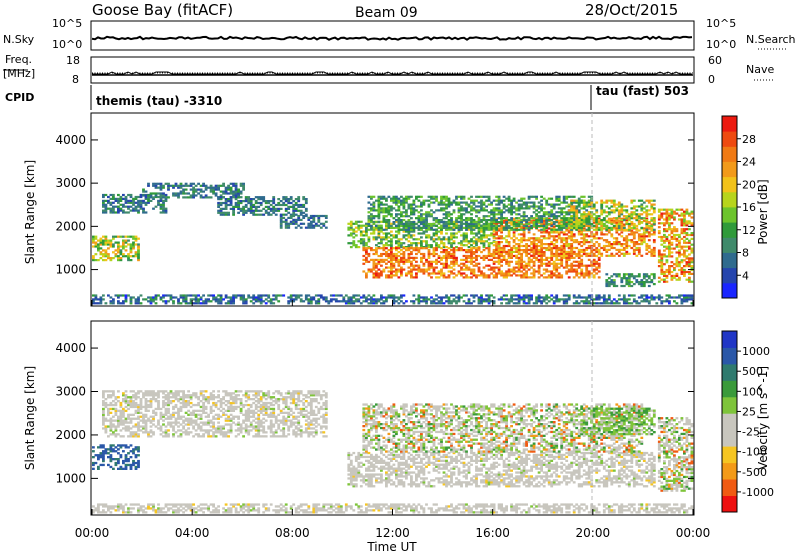  I want to click on cpid-mode-2: tau (fast) 503, so click(642, 91).